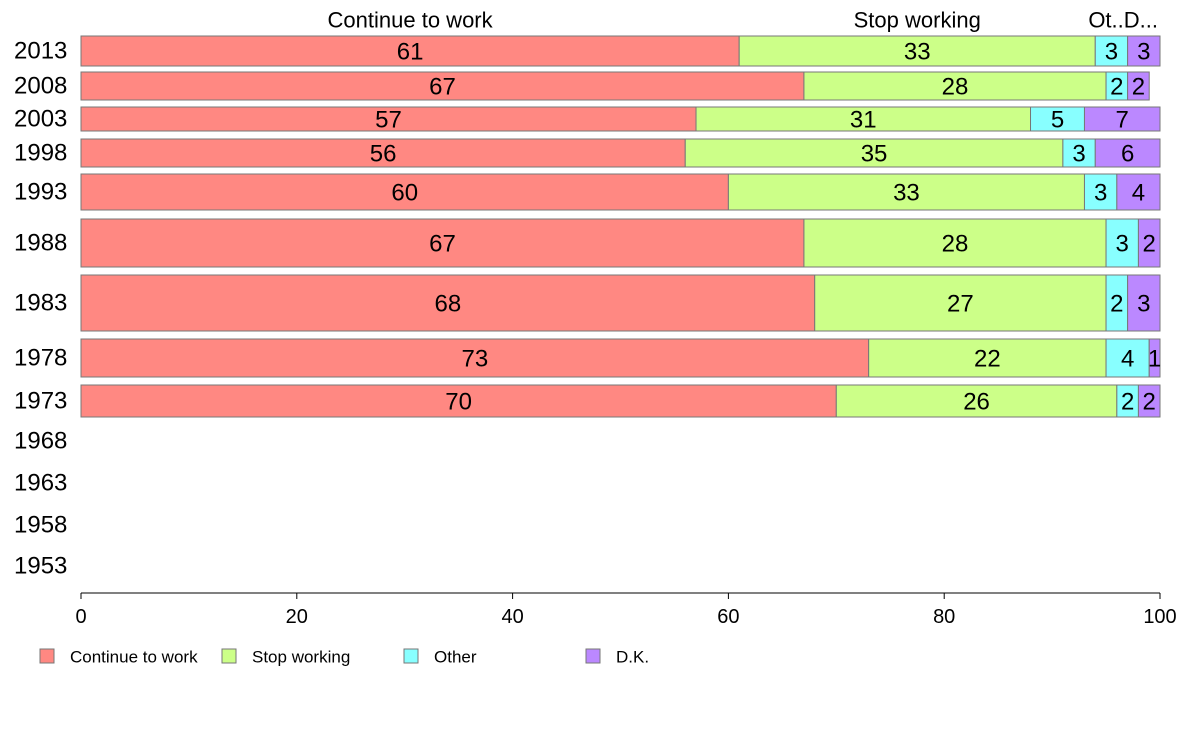  I want to click on y-tick-label-1993: 1993, so click(40, 192).